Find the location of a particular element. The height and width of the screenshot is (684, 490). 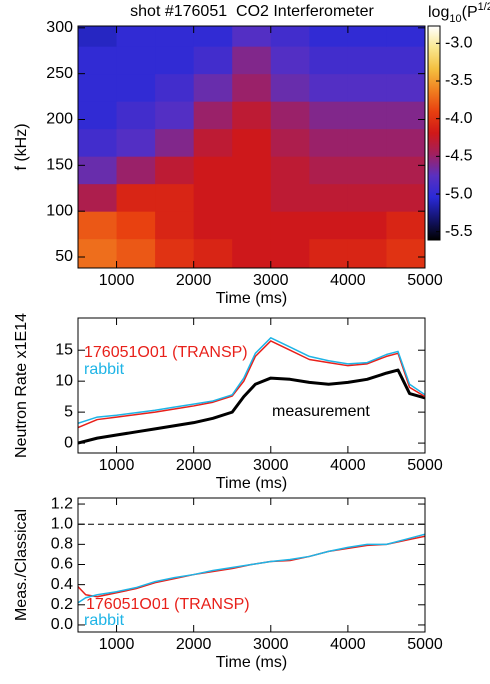

chart-title: shot #176051 CO2 Interferometer is located at coordinates (252, 11).